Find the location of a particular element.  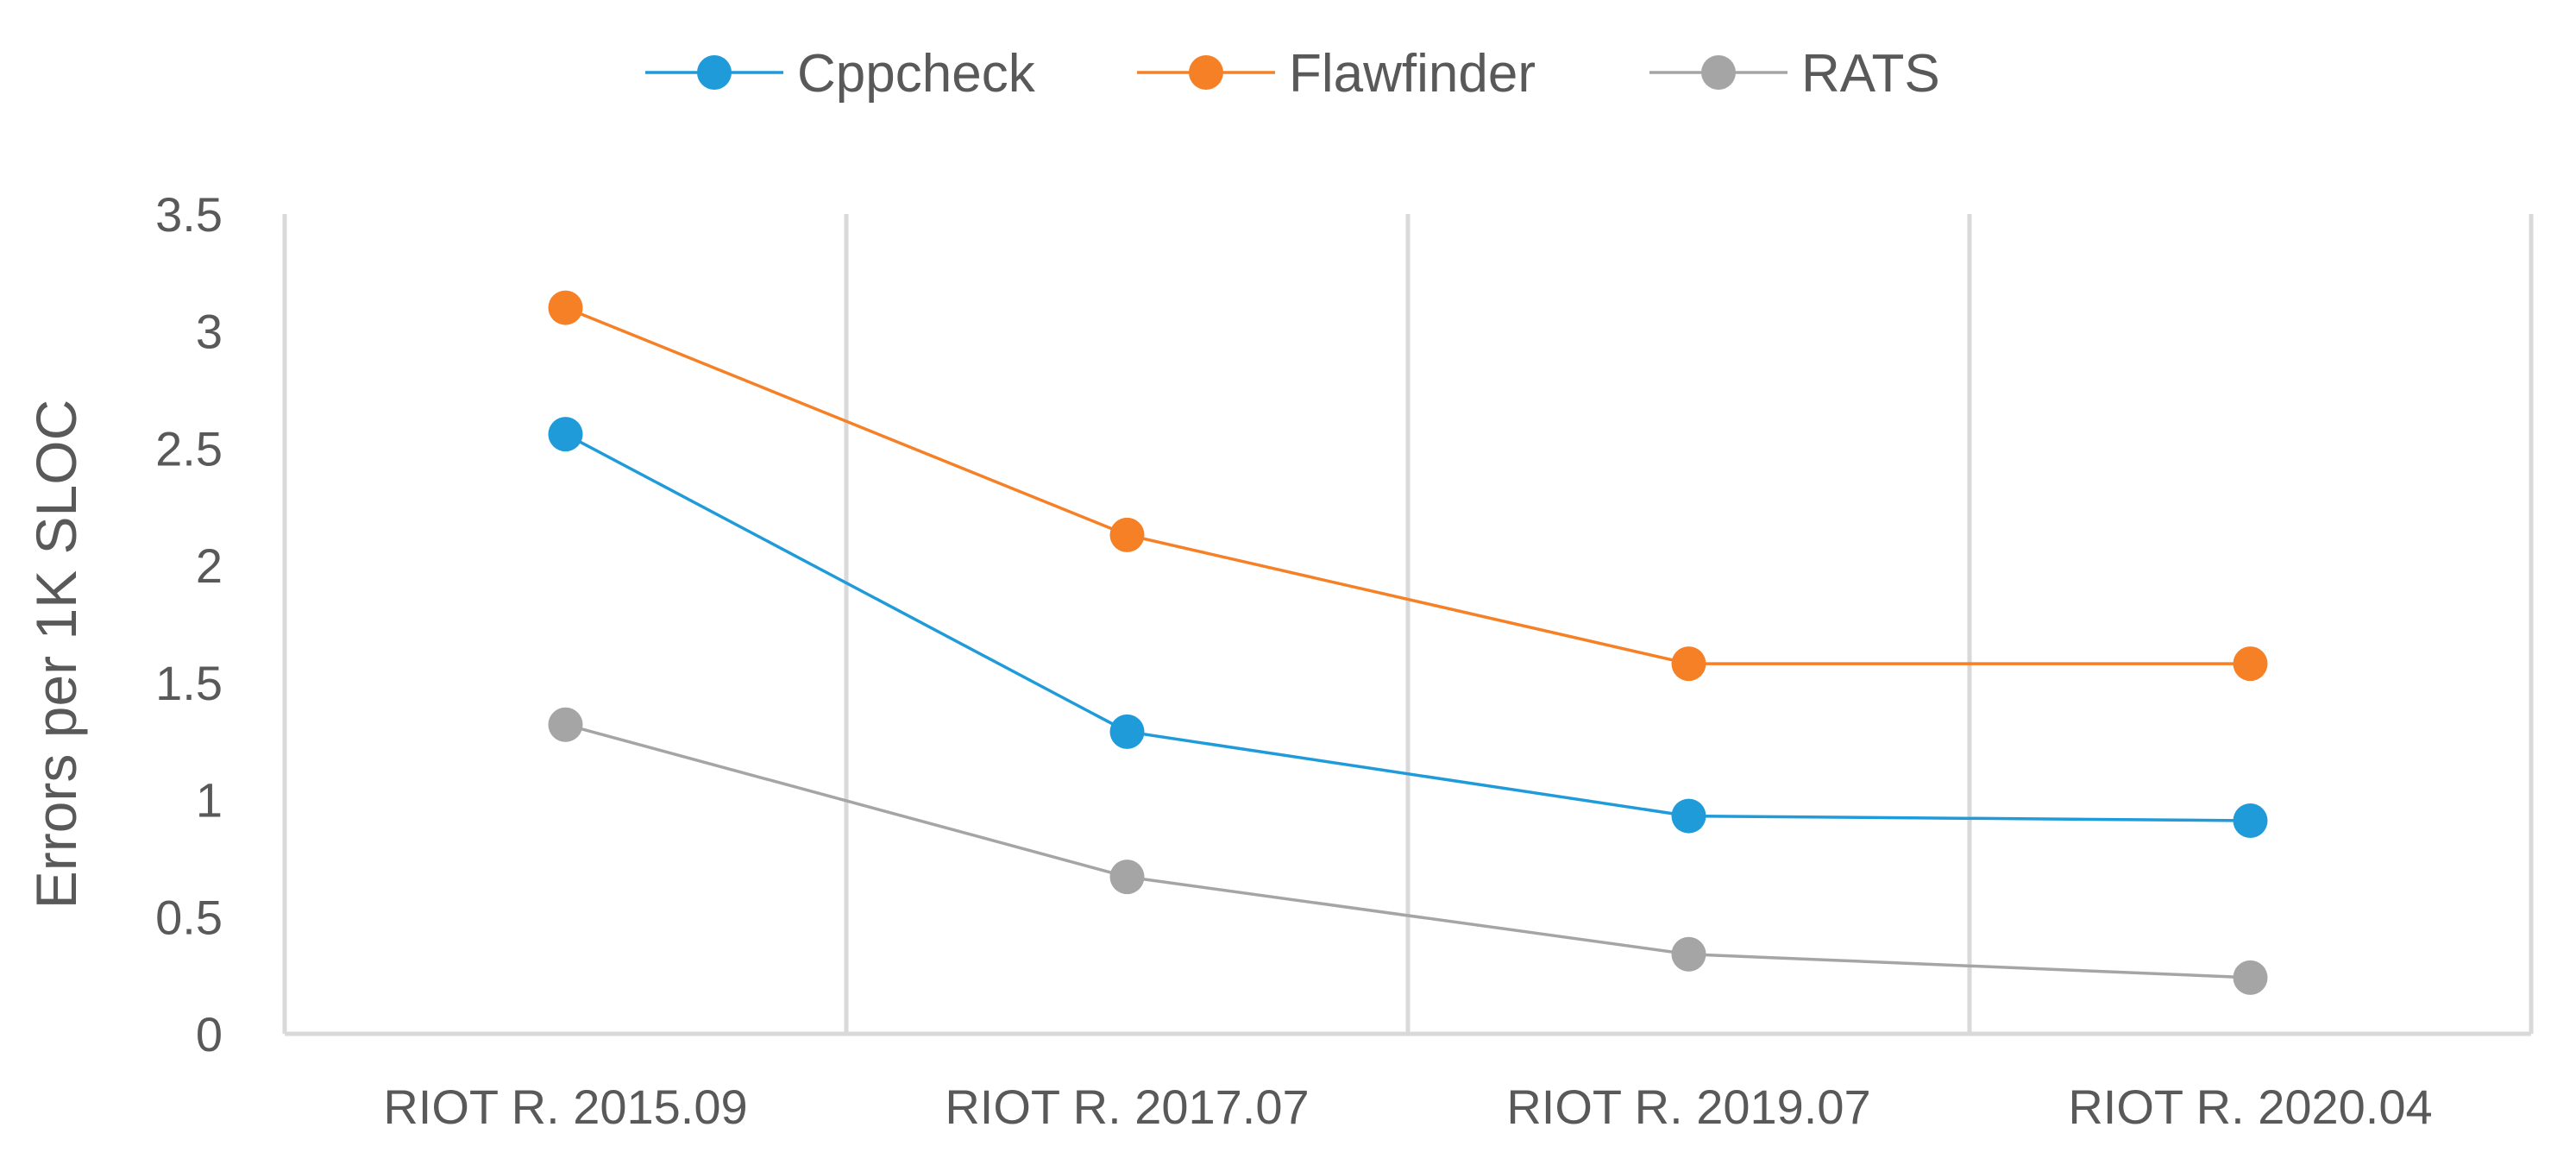

legend-label-cppcheck: Cppcheck is located at coordinates (916, 74).